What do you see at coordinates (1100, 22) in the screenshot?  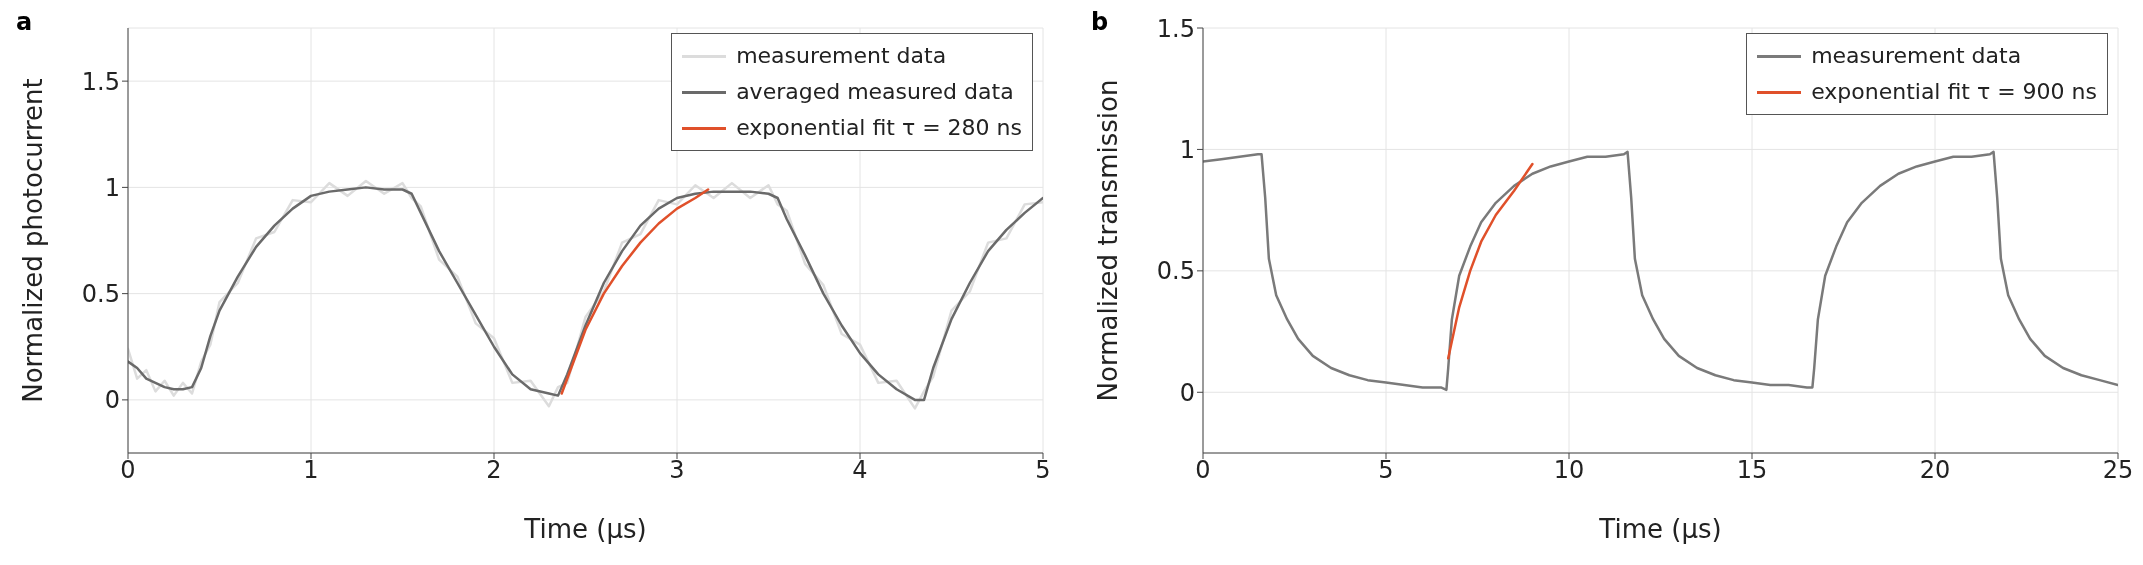 I see `chart-title: b` at bounding box center [1100, 22].